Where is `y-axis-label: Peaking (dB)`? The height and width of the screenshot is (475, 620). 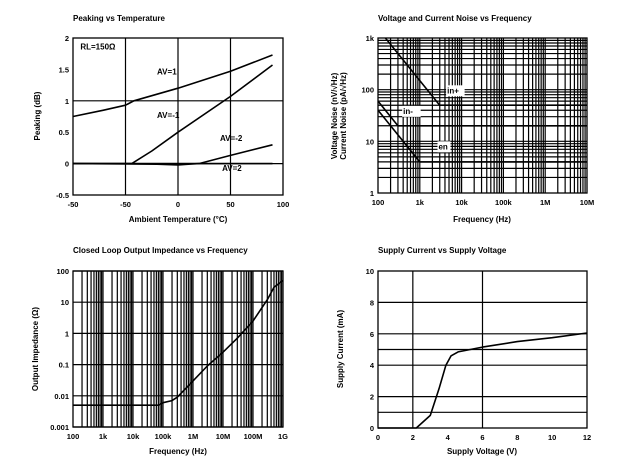
y-axis-label: Peaking (dB) is located at coordinates (37, 115).